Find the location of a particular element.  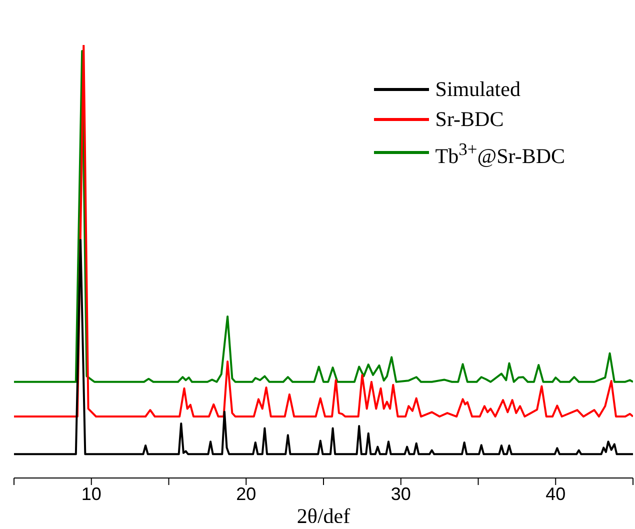

legend-label: Sr-BDC is located at coordinates (469, 119).